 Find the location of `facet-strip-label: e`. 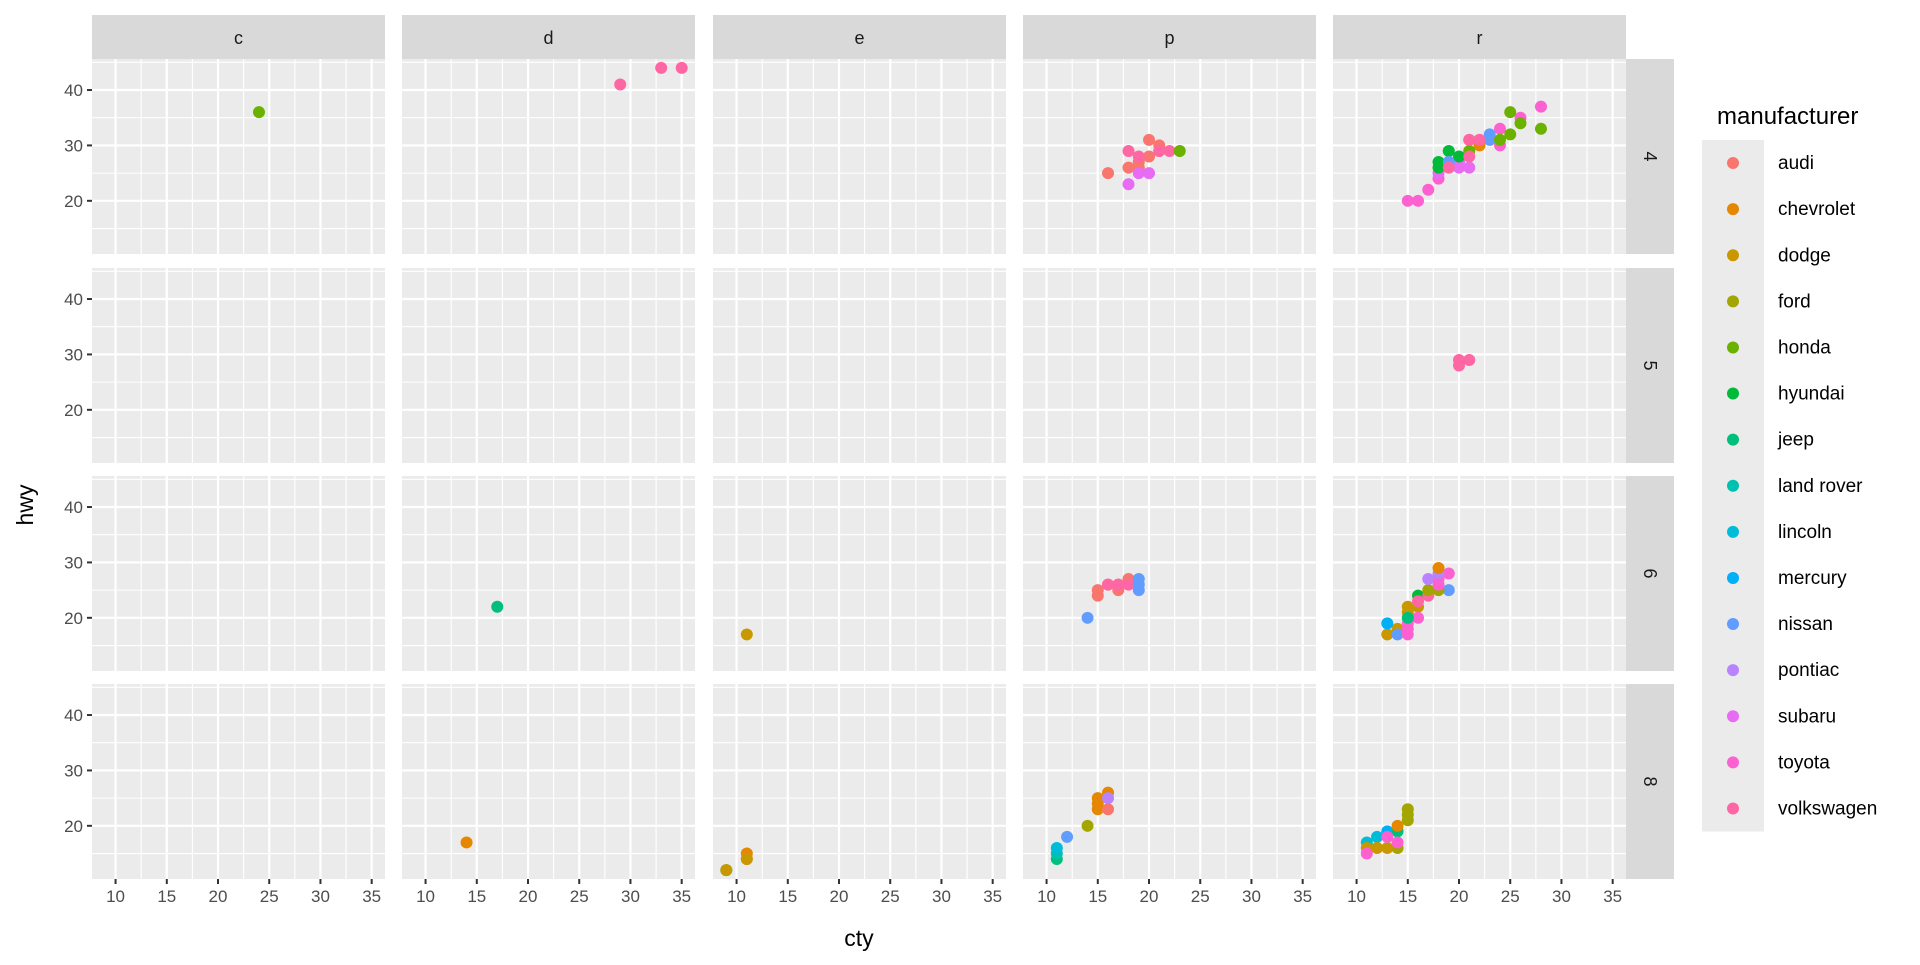

facet-strip-label: e is located at coordinates (859, 38).